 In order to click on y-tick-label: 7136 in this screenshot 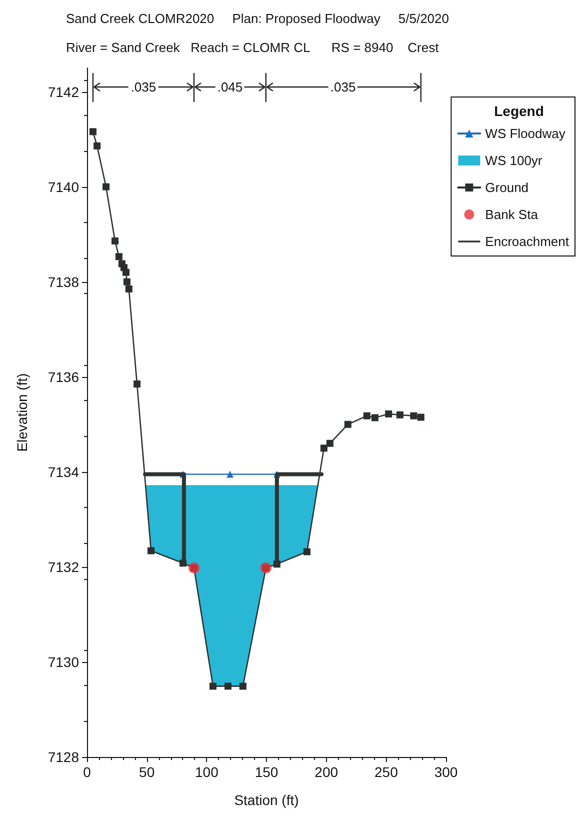, I will do `click(64, 376)`.